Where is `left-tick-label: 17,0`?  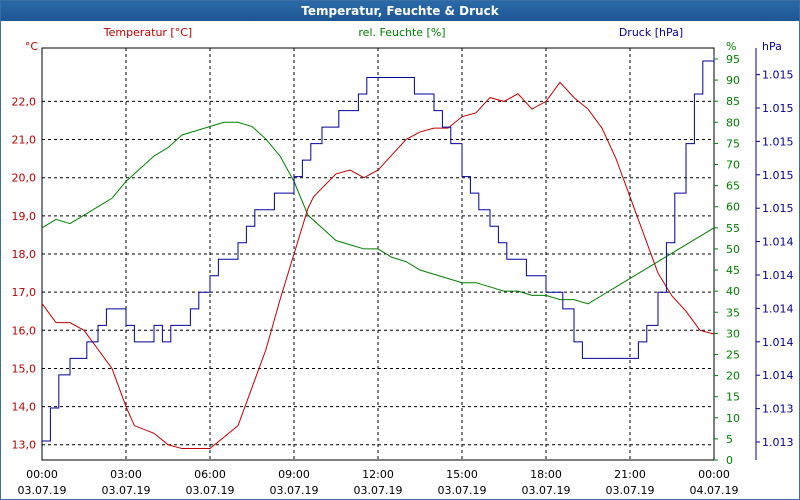
left-tick-label: 17,0 is located at coordinates (24, 292).